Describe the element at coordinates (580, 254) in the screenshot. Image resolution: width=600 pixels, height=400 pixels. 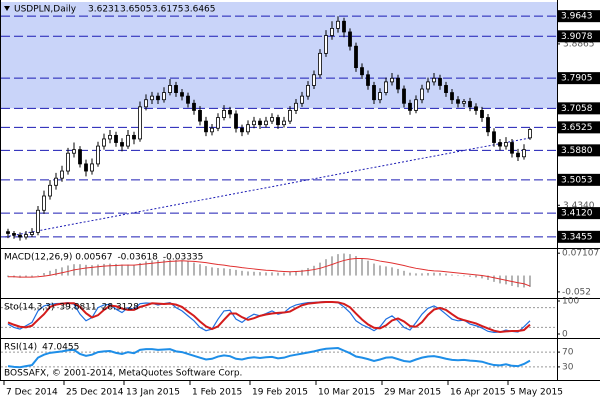
I see `y-tick-label: 0.07107` at that location.